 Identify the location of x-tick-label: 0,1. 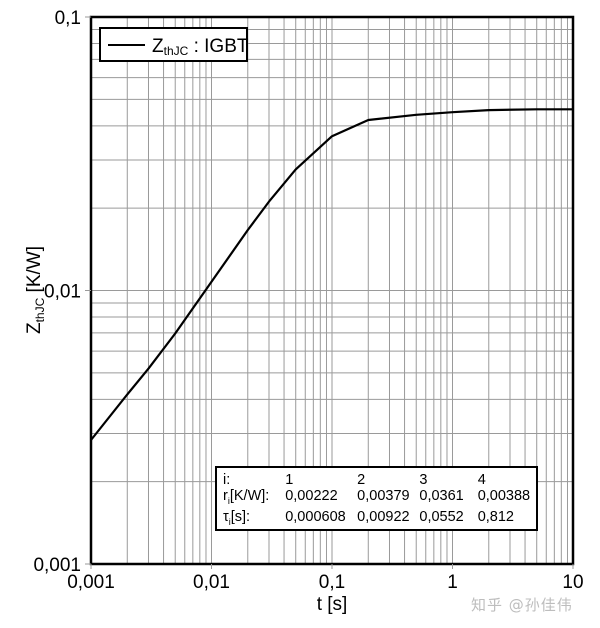
(332, 582).